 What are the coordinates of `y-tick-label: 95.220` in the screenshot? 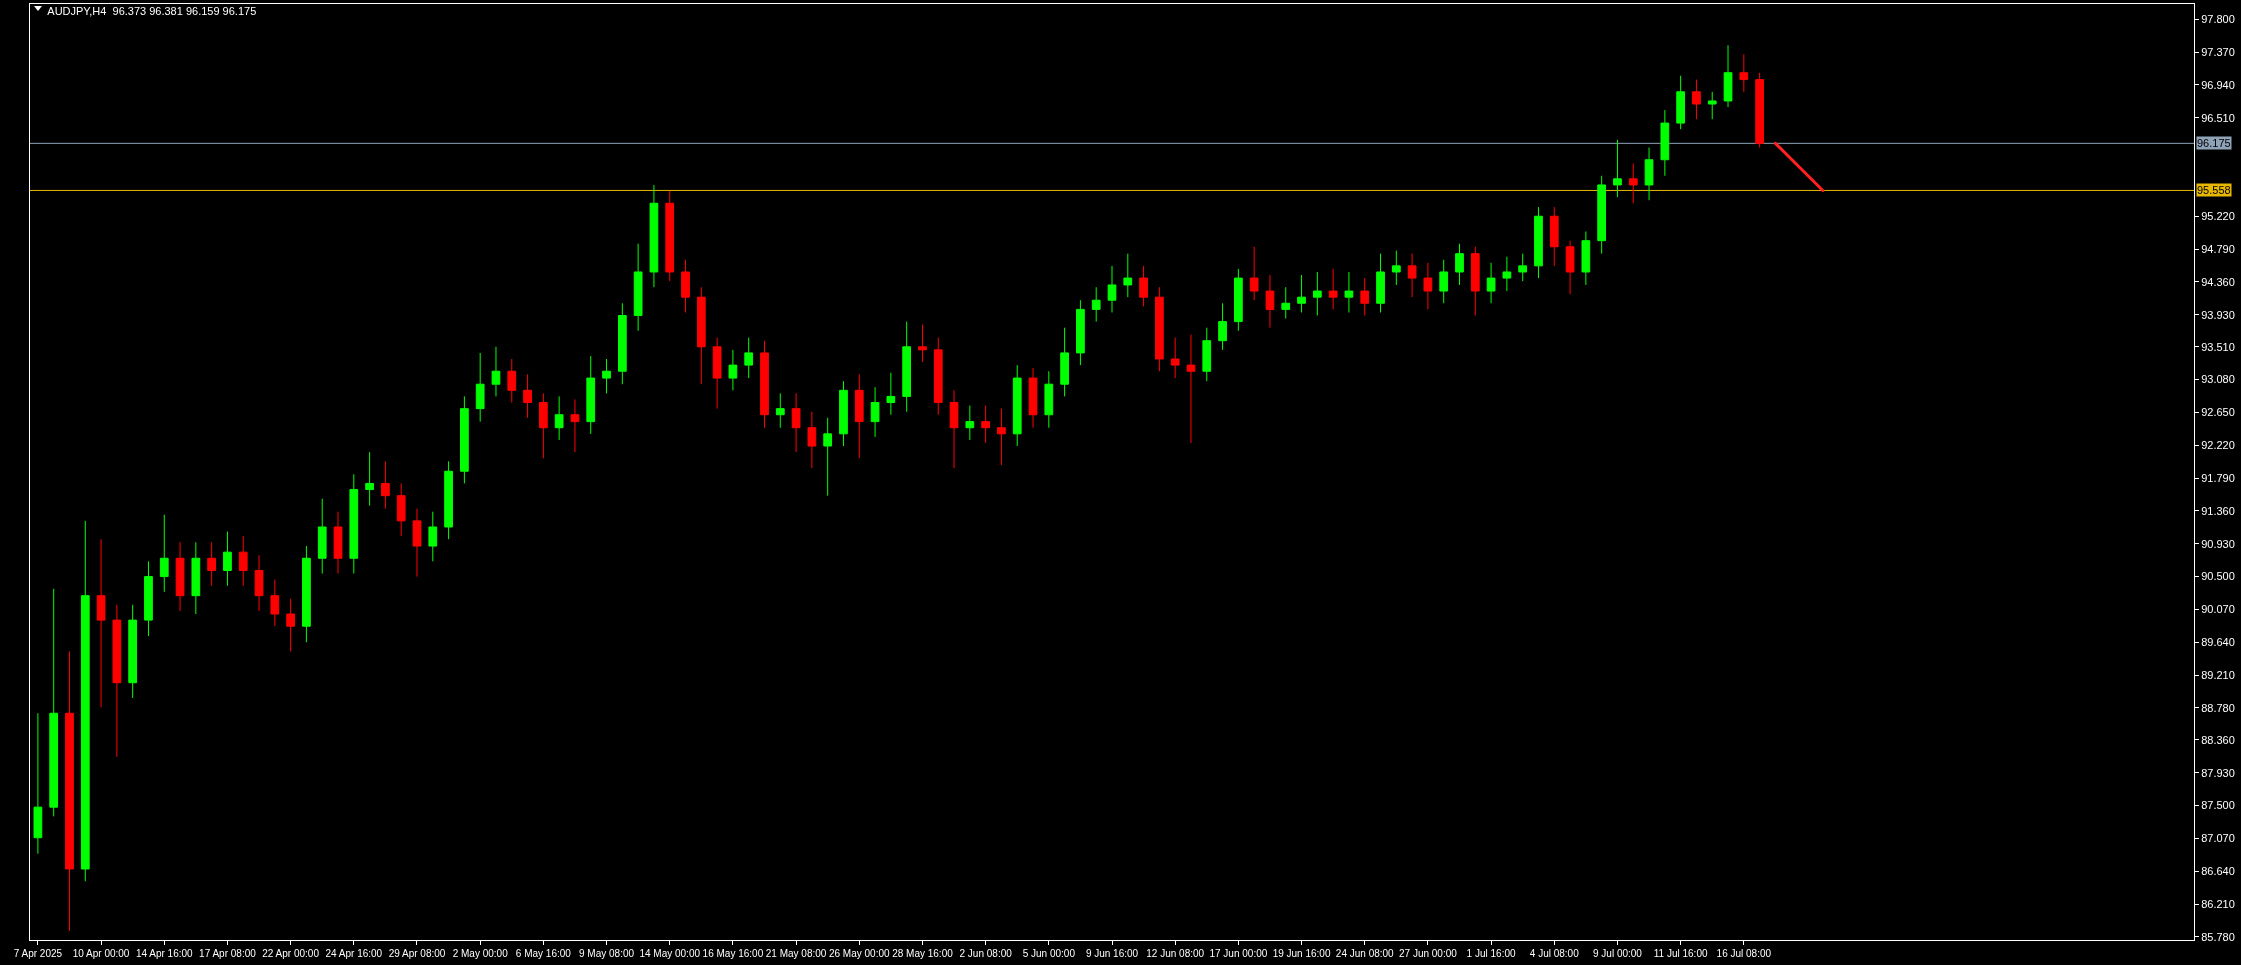 It's located at (2218, 216).